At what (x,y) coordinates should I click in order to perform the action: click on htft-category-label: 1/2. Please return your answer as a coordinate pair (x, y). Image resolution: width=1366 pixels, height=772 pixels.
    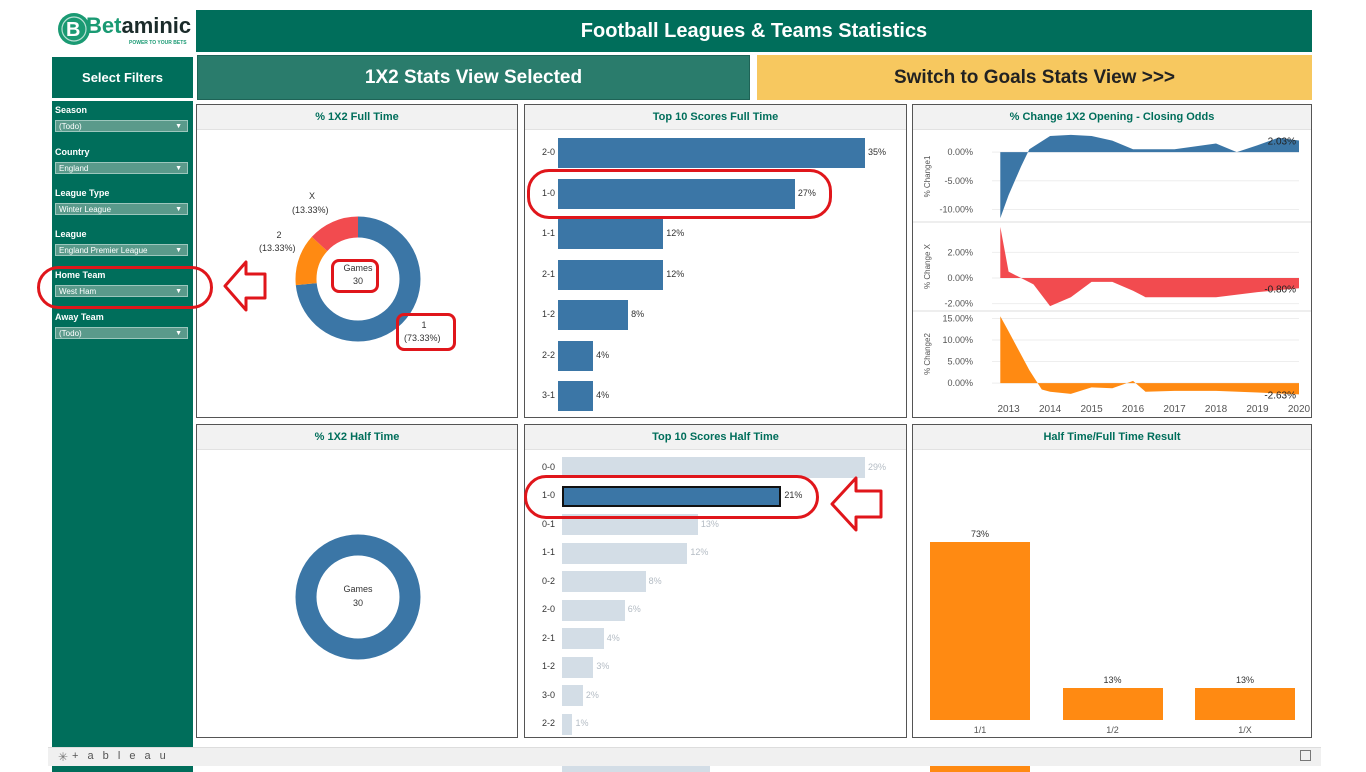
    Looking at the image, I should click on (1112, 730).